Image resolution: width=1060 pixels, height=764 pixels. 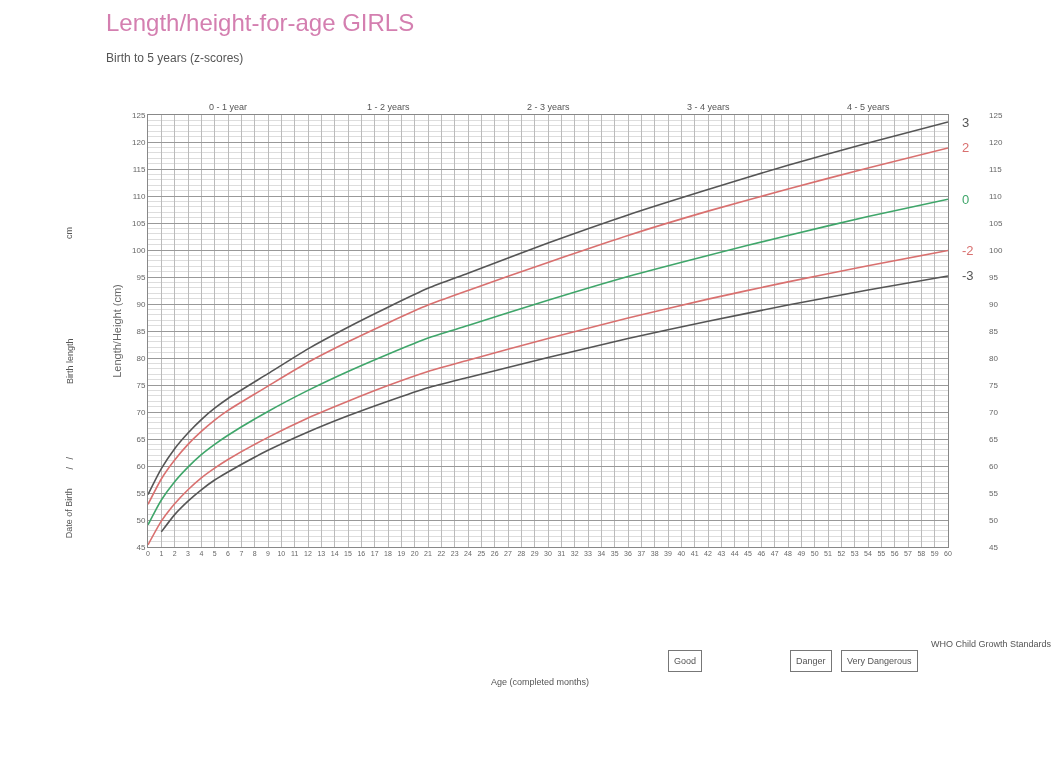 What do you see at coordinates (139, 169) in the screenshot?
I see `y-tick-label: 115` at bounding box center [139, 169].